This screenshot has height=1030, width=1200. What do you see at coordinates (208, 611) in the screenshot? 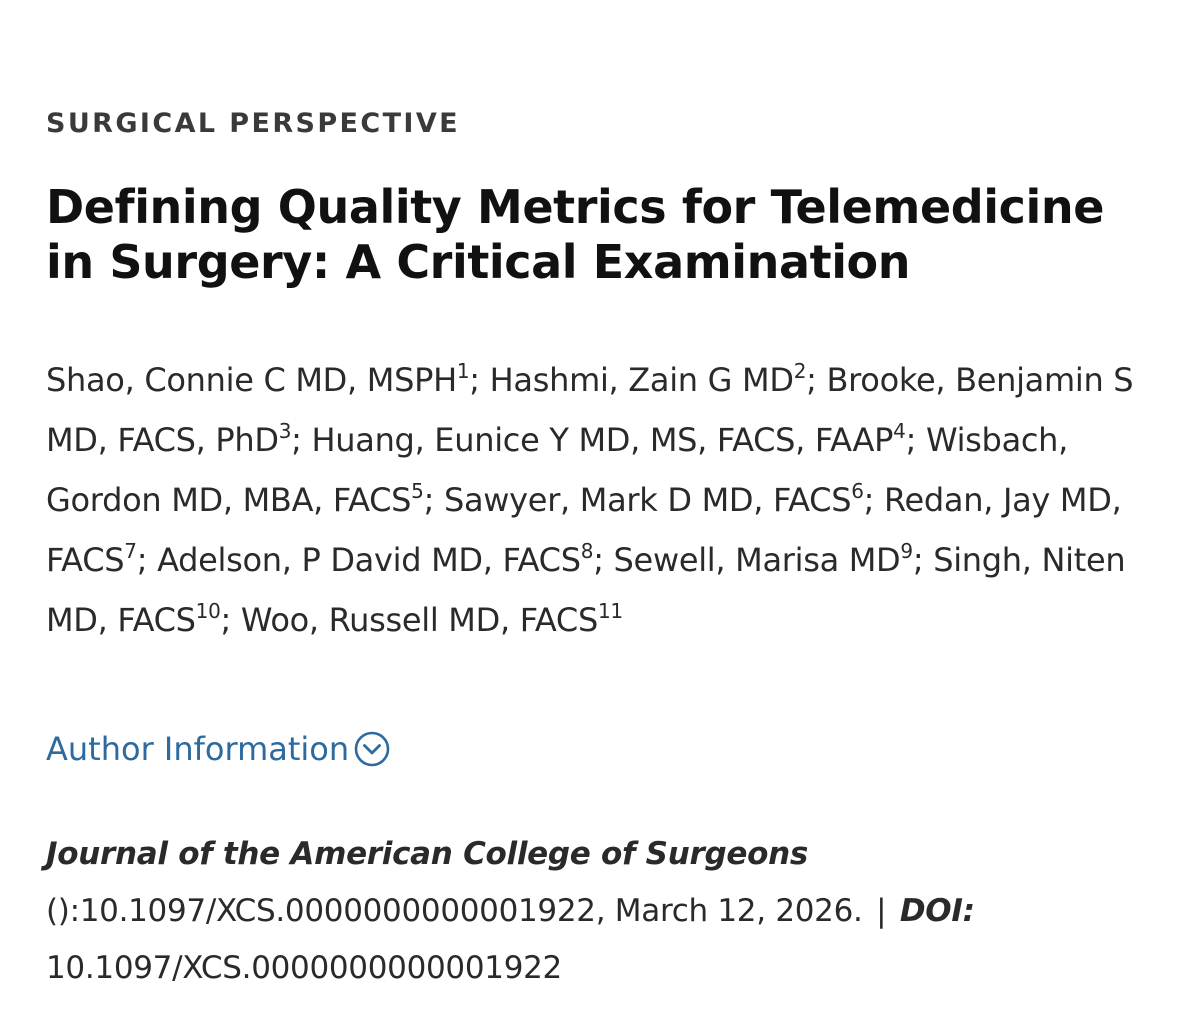
I see `author-affiliation-number: 10` at bounding box center [208, 611].